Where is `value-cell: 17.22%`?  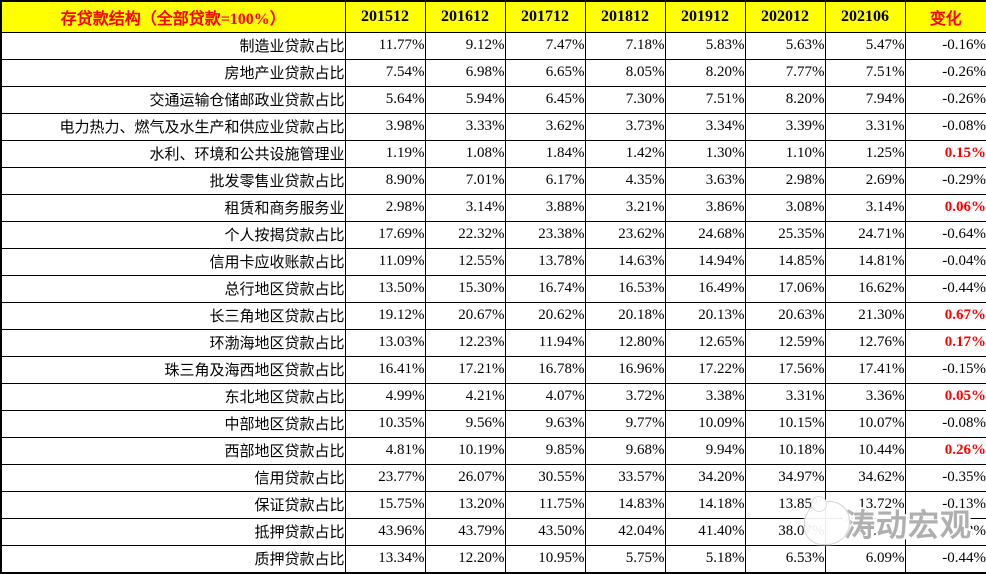 value-cell: 17.22% is located at coordinates (705, 369).